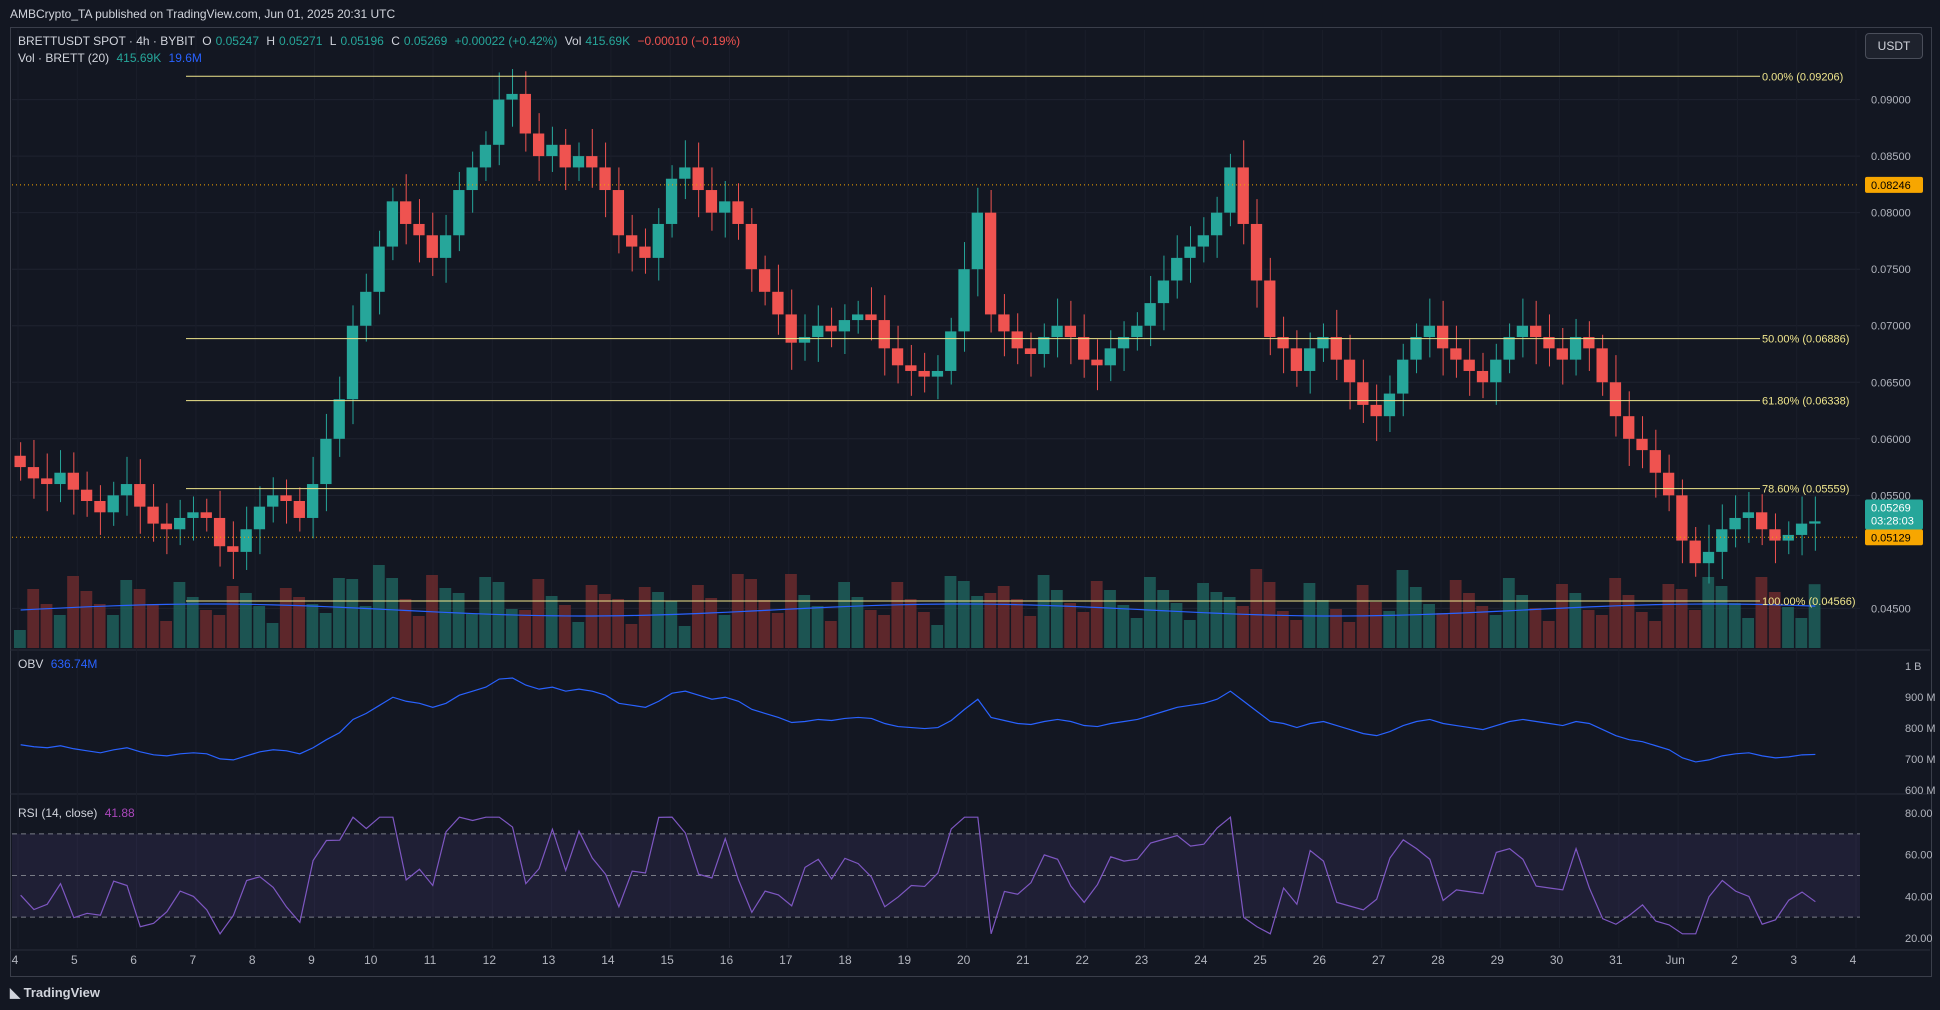 Image resolution: width=1940 pixels, height=1010 pixels. I want to click on price-tick-label: 0.07500, so click(1891, 270).